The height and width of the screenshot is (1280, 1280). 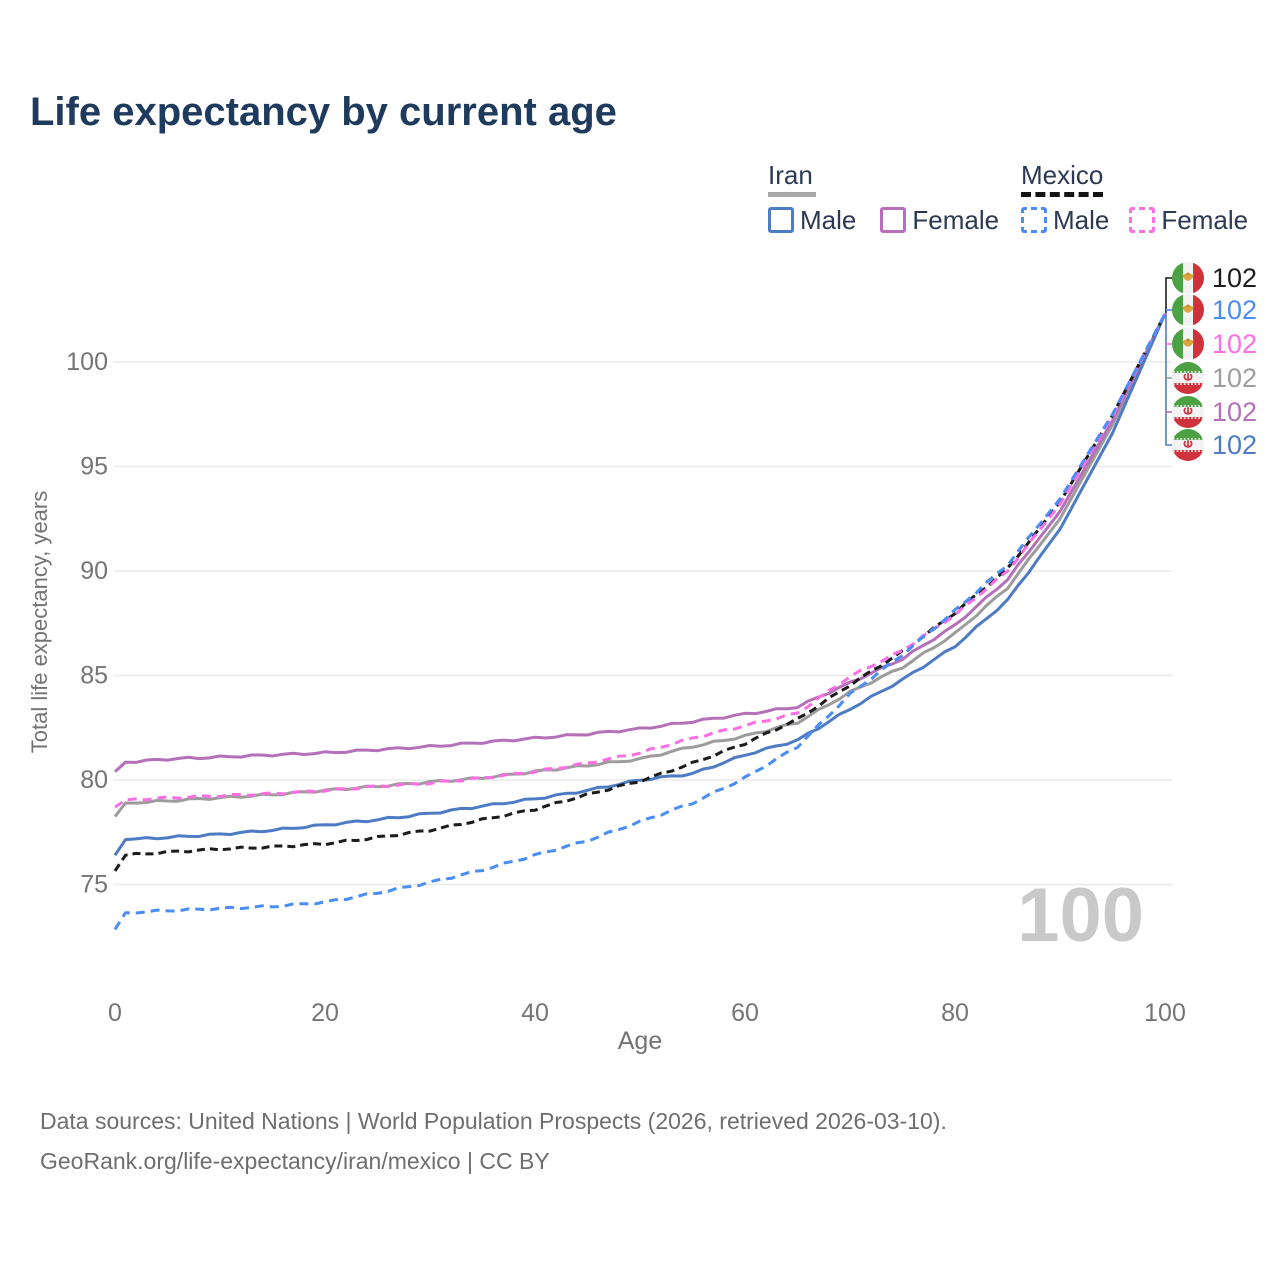 I want to click on end-label-mexico-male: 102, so click(x=1214, y=310).